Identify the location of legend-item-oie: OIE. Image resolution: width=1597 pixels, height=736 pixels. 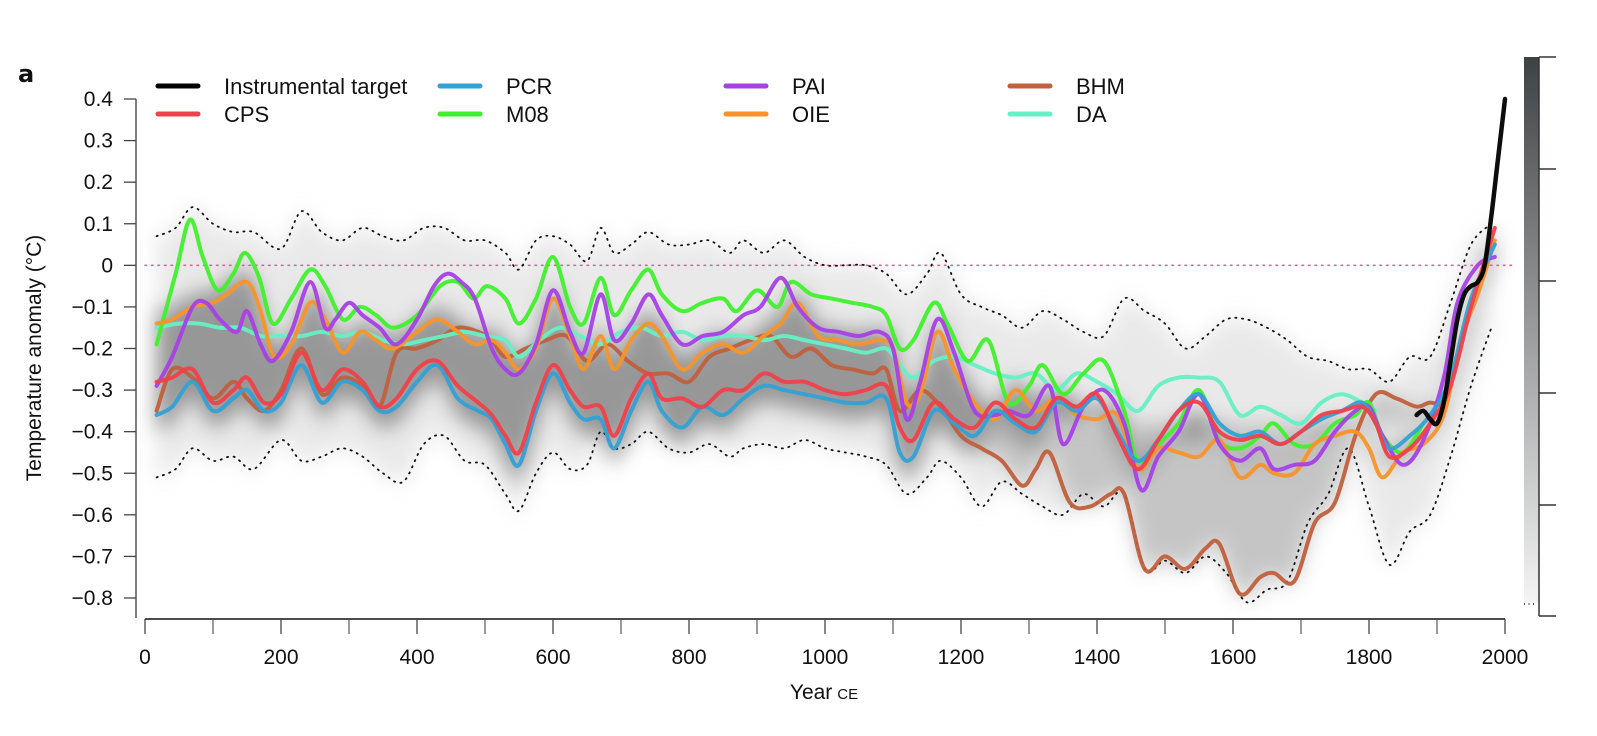
(776, 114).